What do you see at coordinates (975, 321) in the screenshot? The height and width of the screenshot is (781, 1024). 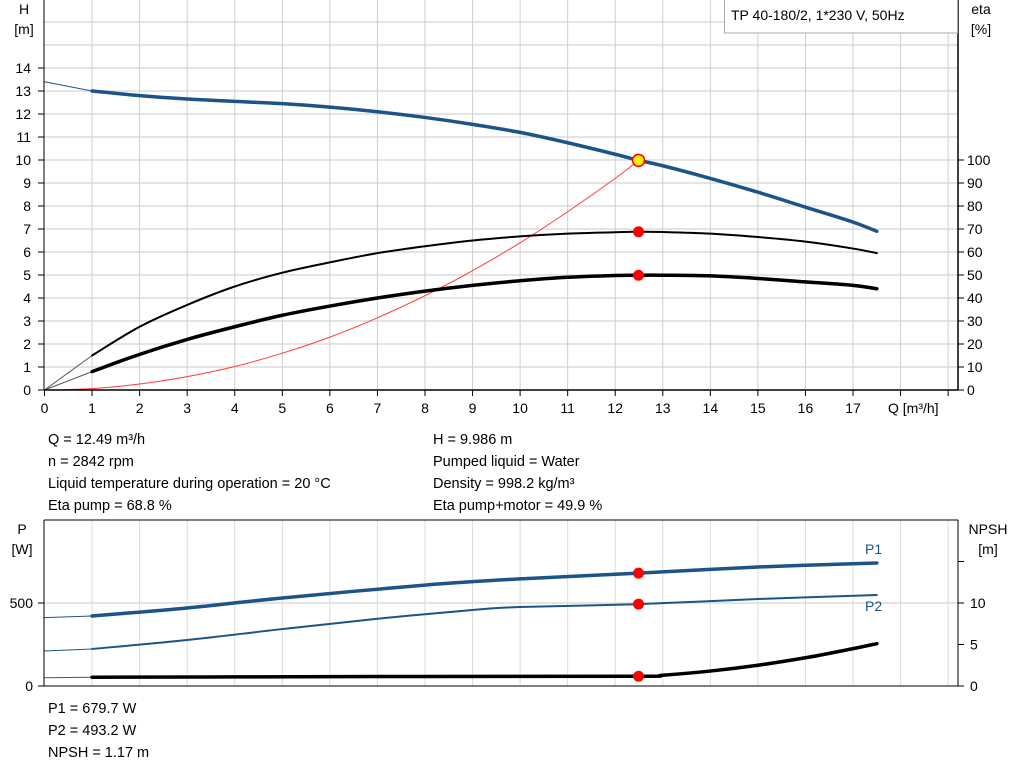 I see `eta-tick-label: 30` at bounding box center [975, 321].